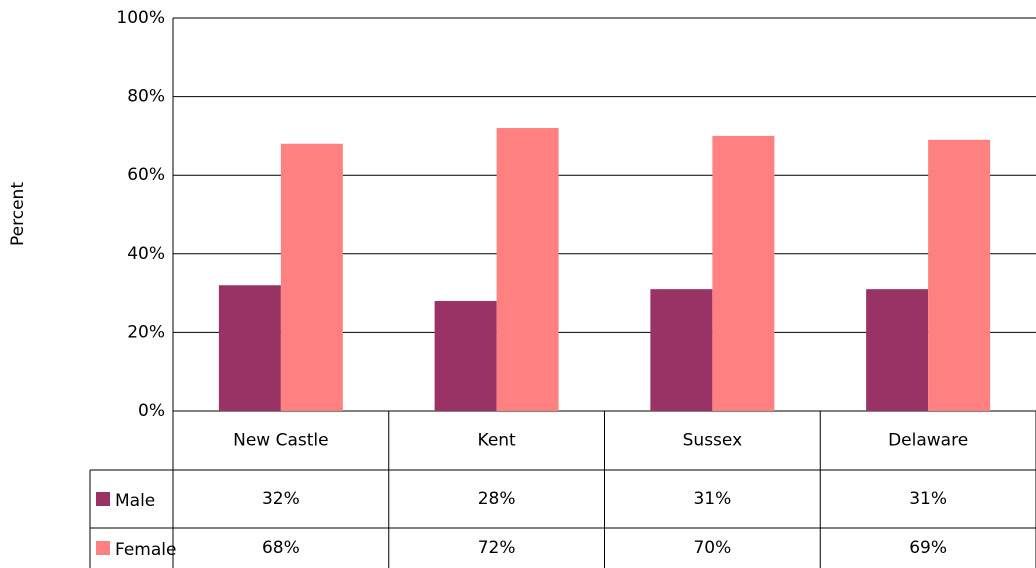 The image size is (1036, 568). Describe the element at coordinates (151, 411) in the screenshot. I see `y-tick-label: 0%` at that location.